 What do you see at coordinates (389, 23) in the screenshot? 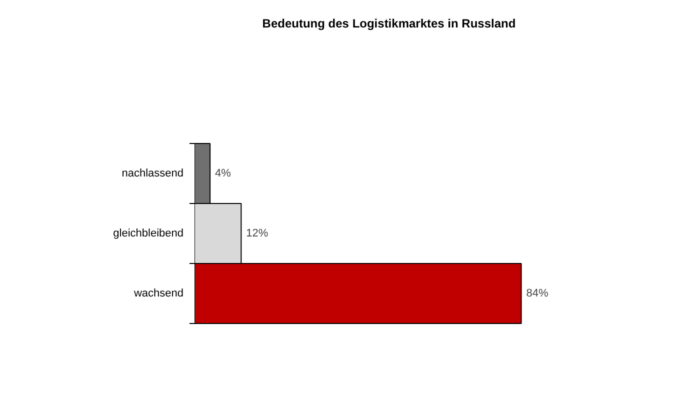
I see `chart-title: Bedeutung des Logistikmarktes in Russland` at bounding box center [389, 23].